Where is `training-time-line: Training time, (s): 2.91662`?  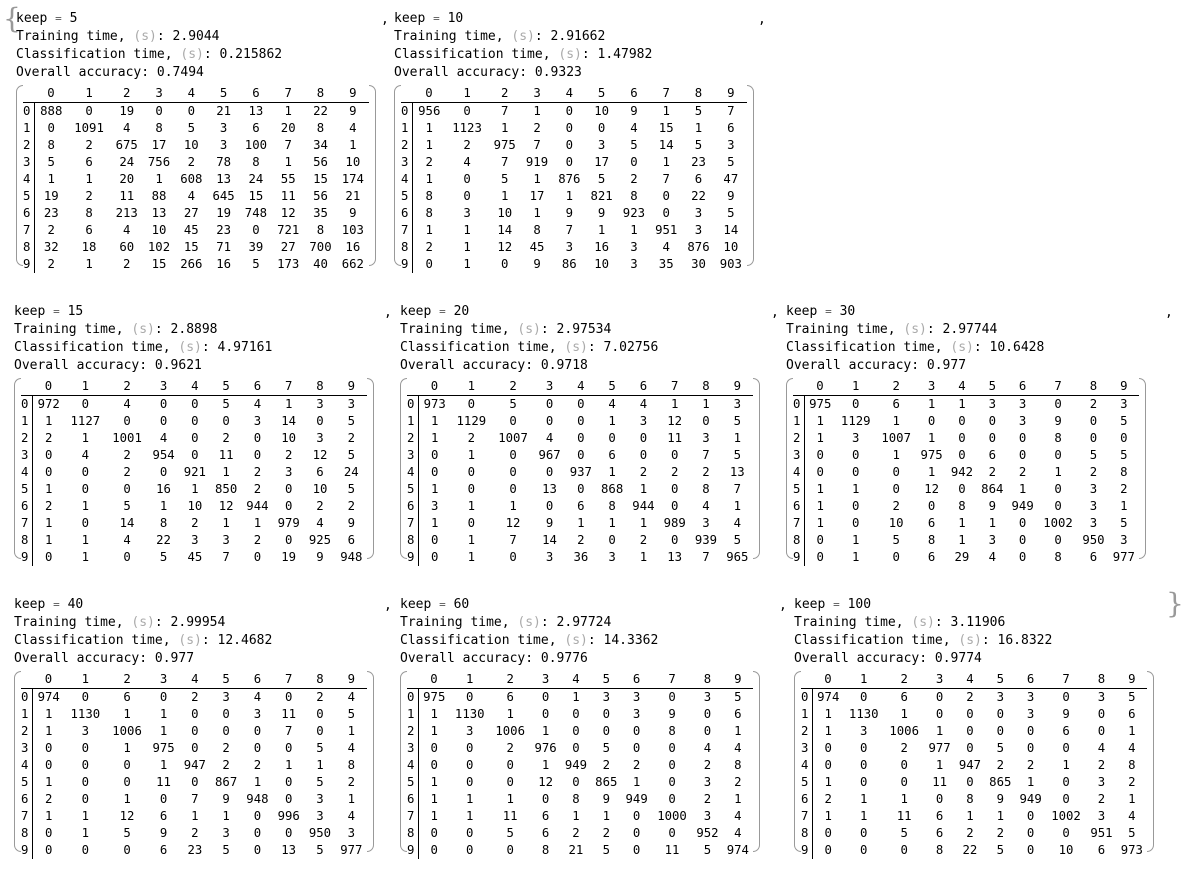 training-time-line: Training time, (s): 2.91662 is located at coordinates (580, 37).